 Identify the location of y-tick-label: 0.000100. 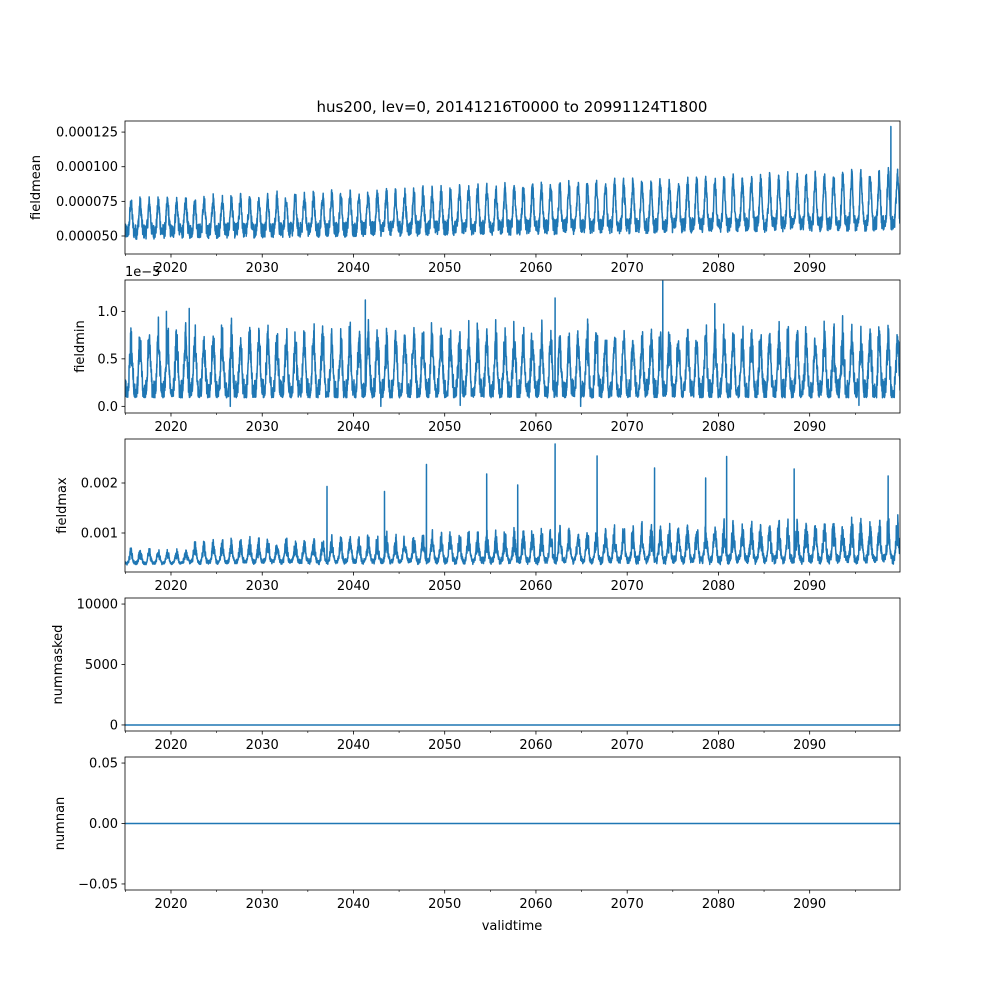
(87, 167).